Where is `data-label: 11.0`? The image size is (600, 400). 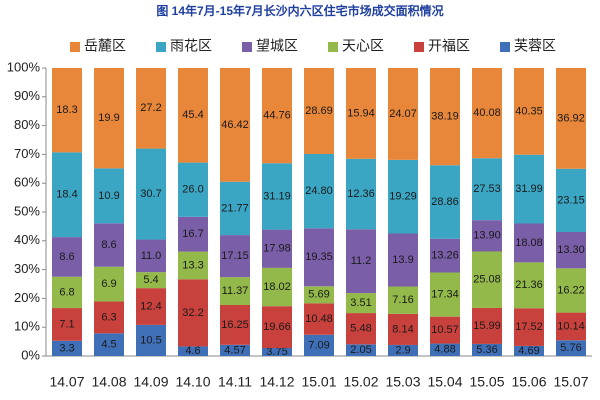 data-label: 11.0 is located at coordinates (151, 256).